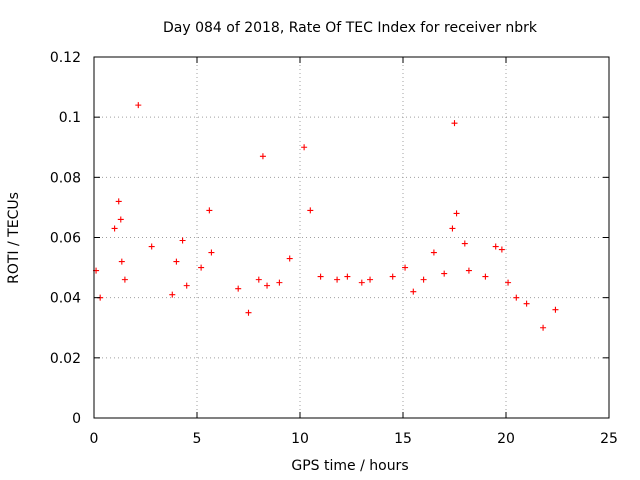 This screenshot has height=480, width=640. What do you see at coordinates (65, 178) in the screenshot?
I see `y-tick-label: 0.08` at bounding box center [65, 178].